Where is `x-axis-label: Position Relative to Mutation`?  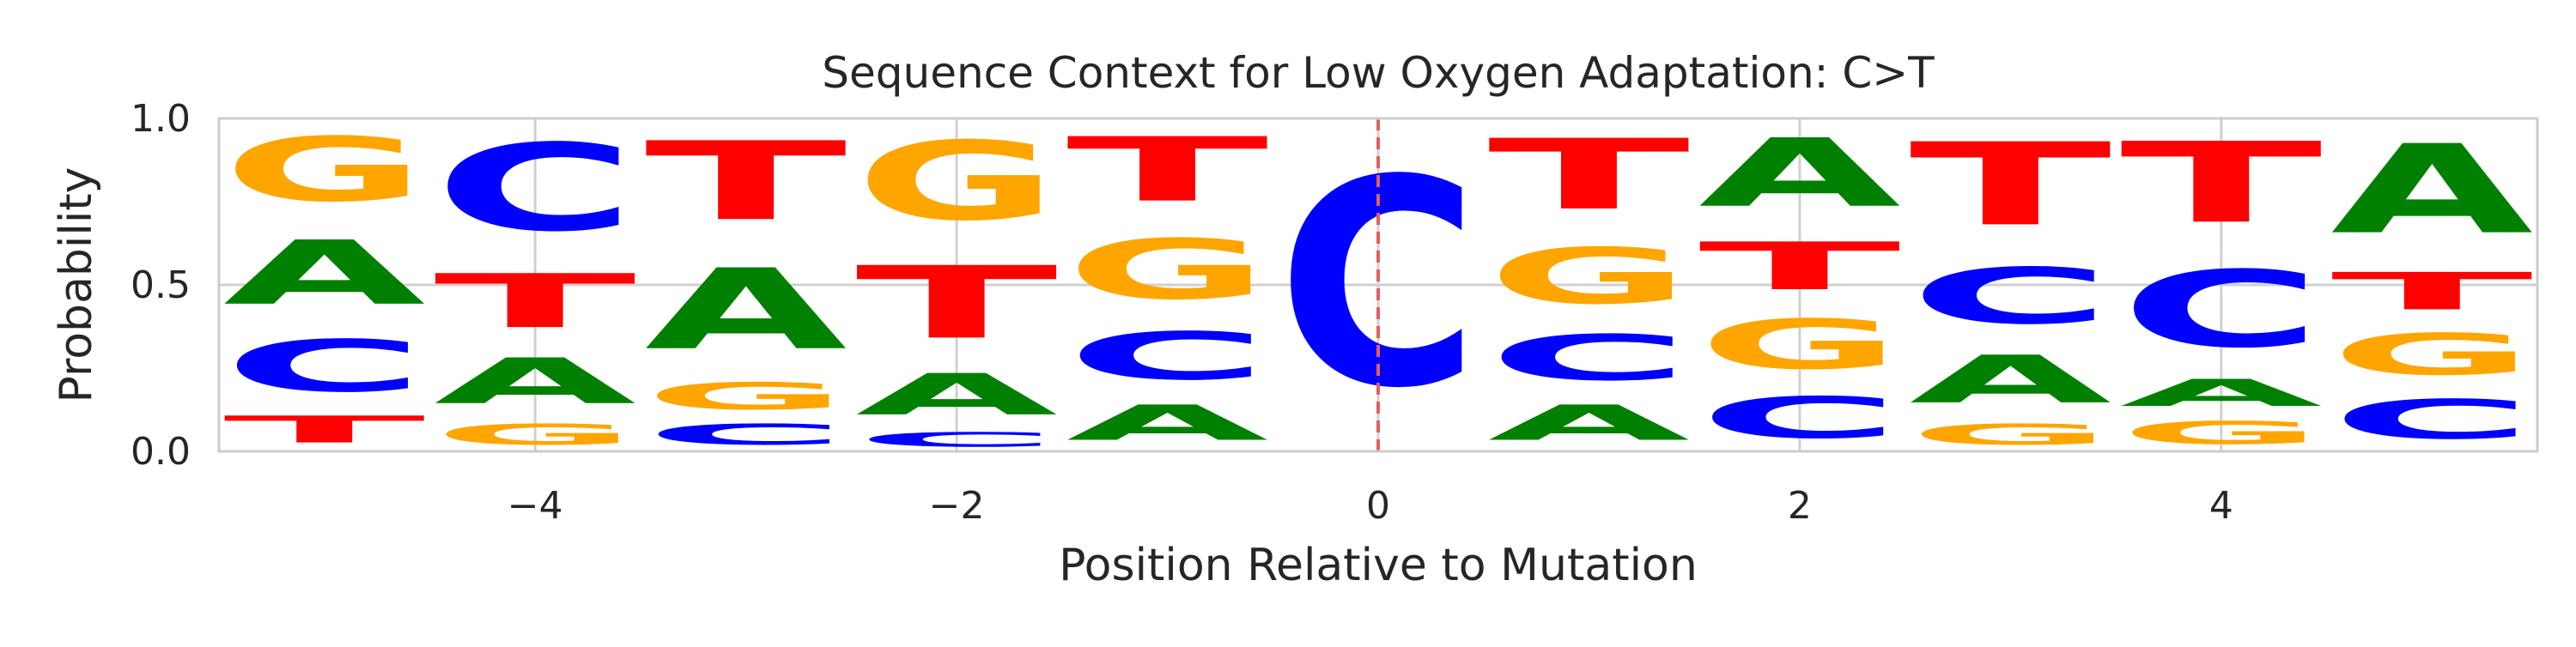 x-axis-label: Position Relative to Mutation is located at coordinates (1378, 565).